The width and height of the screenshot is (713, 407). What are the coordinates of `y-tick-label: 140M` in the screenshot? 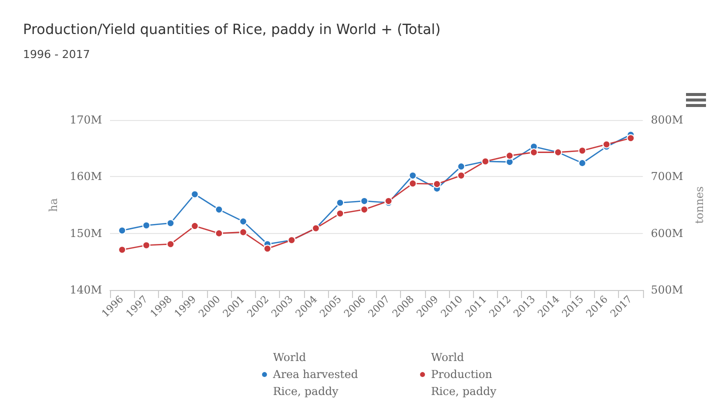 It's located at (86, 290).